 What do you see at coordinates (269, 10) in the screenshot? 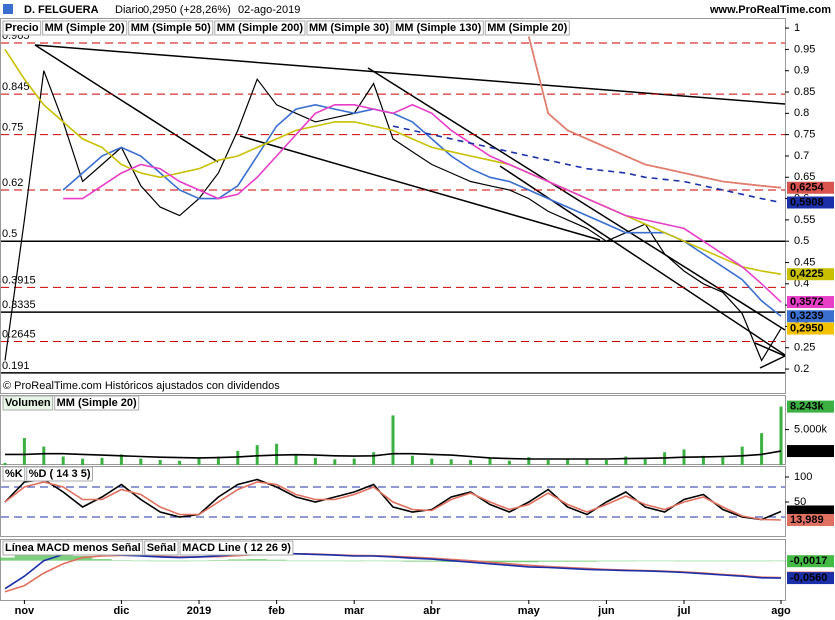
I see `date: 02-ago-2019` at bounding box center [269, 10].